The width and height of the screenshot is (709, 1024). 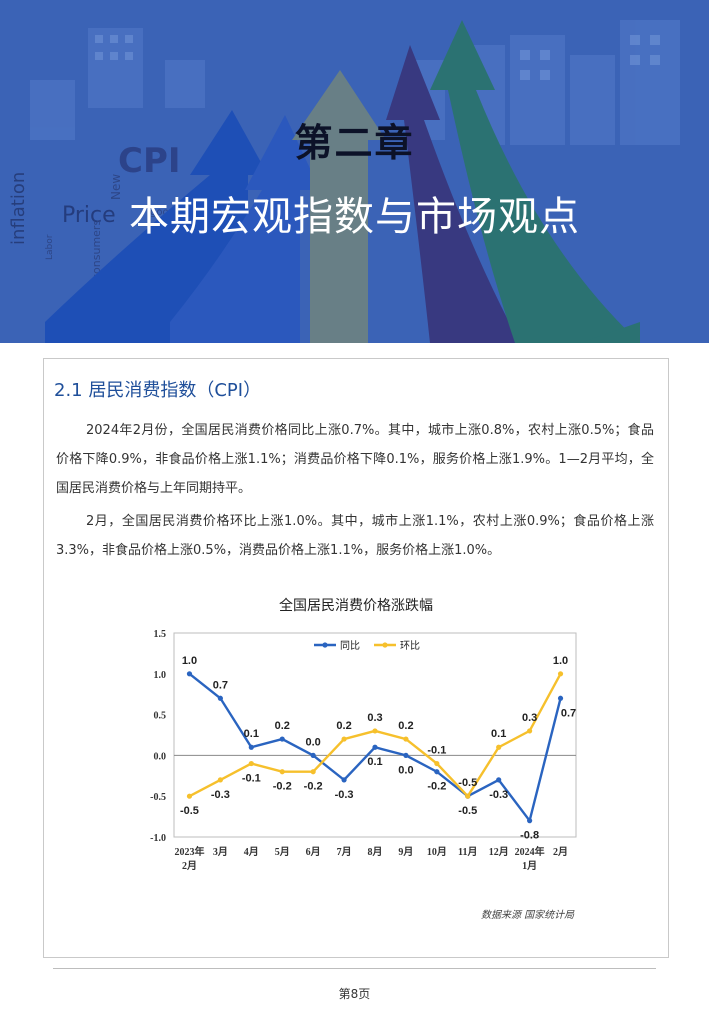 I want to click on chapter-number: 第二章, so click(x=354, y=143).